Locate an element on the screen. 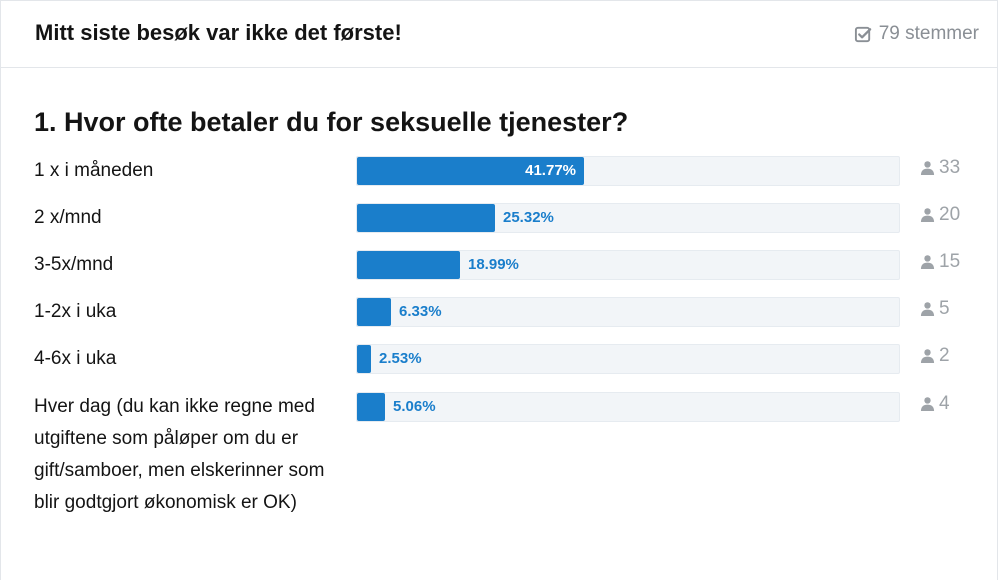 The width and height of the screenshot is (1000, 580). answer-bar-track: 6.33% is located at coordinates (628, 312).